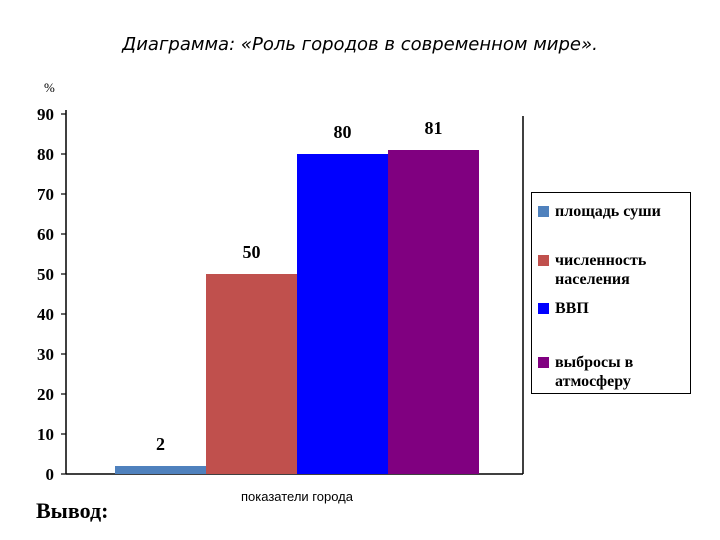 This screenshot has height=540, width=720. What do you see at coordinates (45, 274) in the screenshot?
I see `y-tick-label: 50` at bounding box center [45, 274].